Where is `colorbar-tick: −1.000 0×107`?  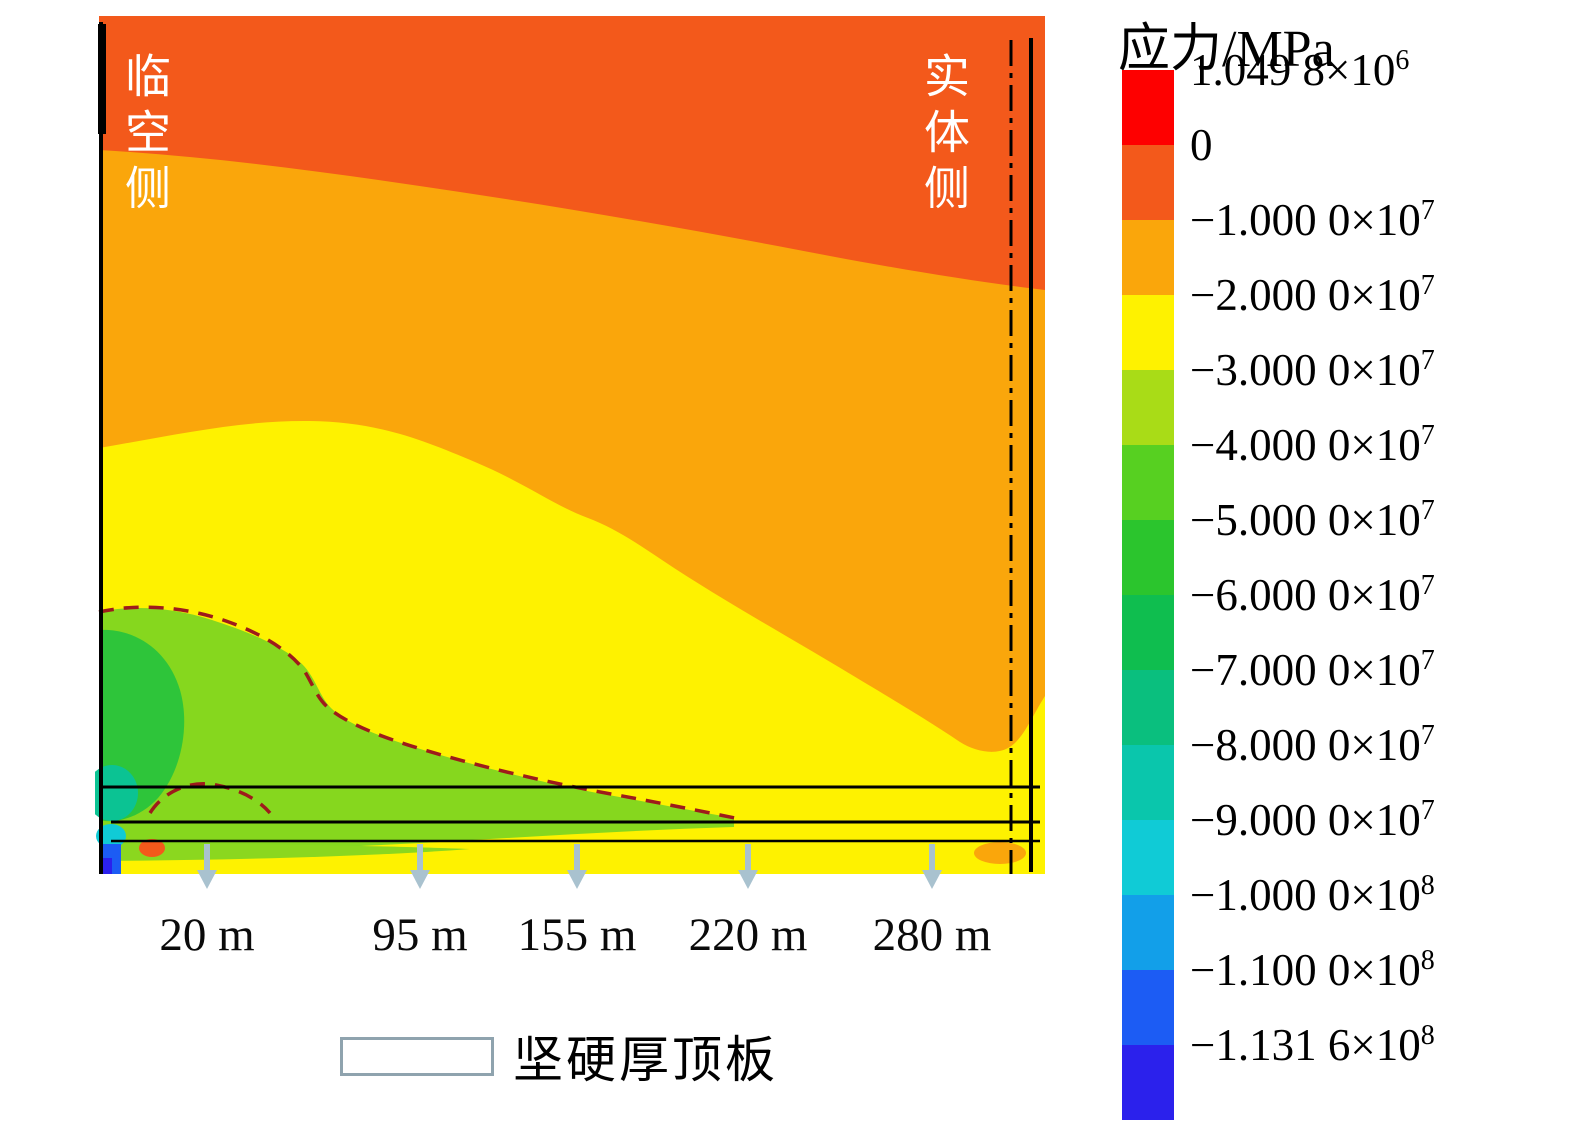 colorbar-tick: −1.000 0×107 is located at coordinates (1312, 220).